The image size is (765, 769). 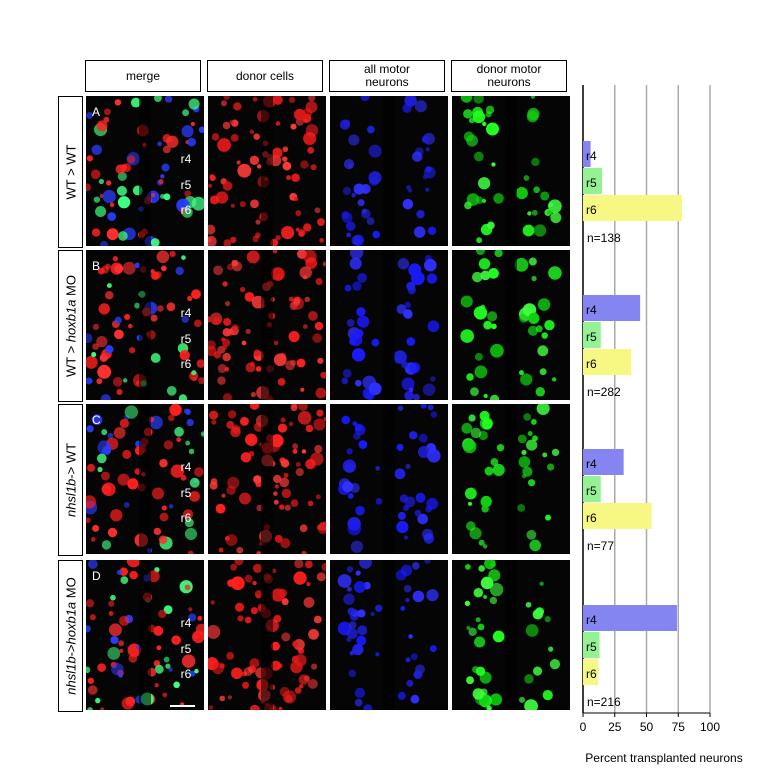 What do you see at coordinates (591, 464) in the screenshot?
I see `bar-label: r4` at bounding box center [591, 464].